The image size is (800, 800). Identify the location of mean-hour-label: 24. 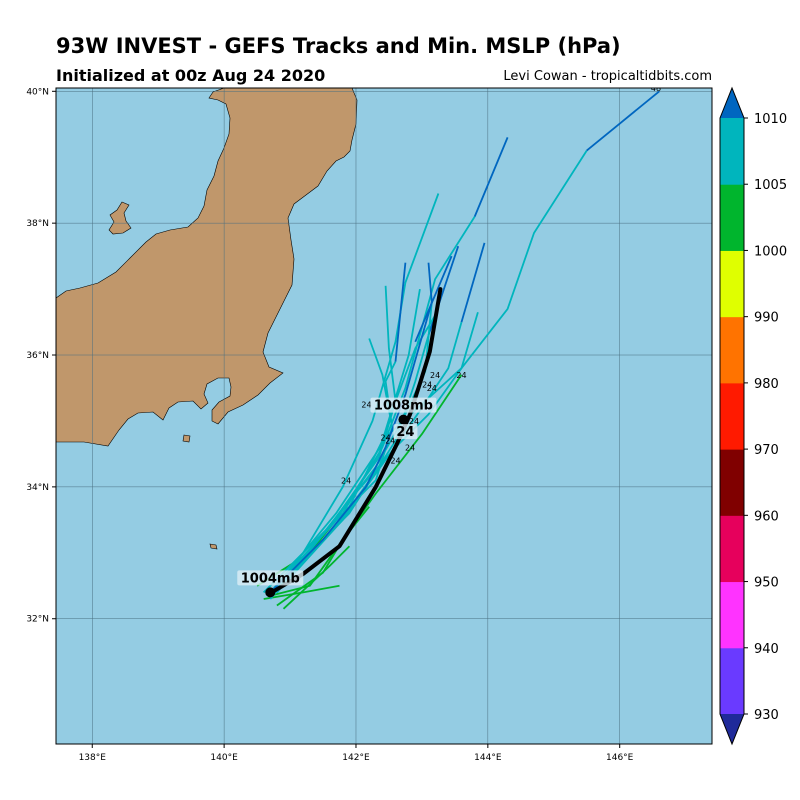
(405, 432).